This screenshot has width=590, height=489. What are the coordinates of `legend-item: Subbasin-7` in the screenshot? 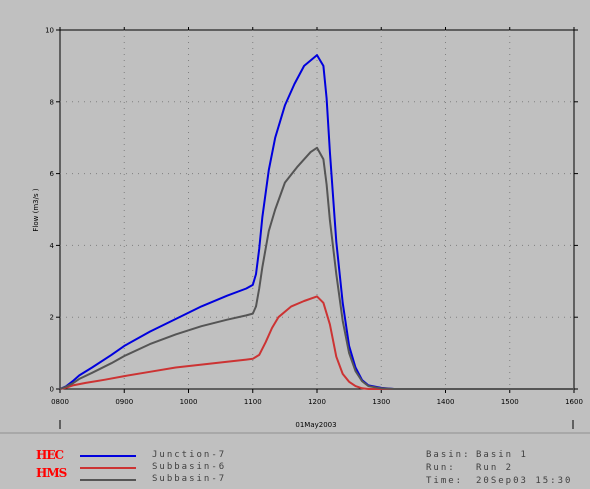 It's located at (245, 480).